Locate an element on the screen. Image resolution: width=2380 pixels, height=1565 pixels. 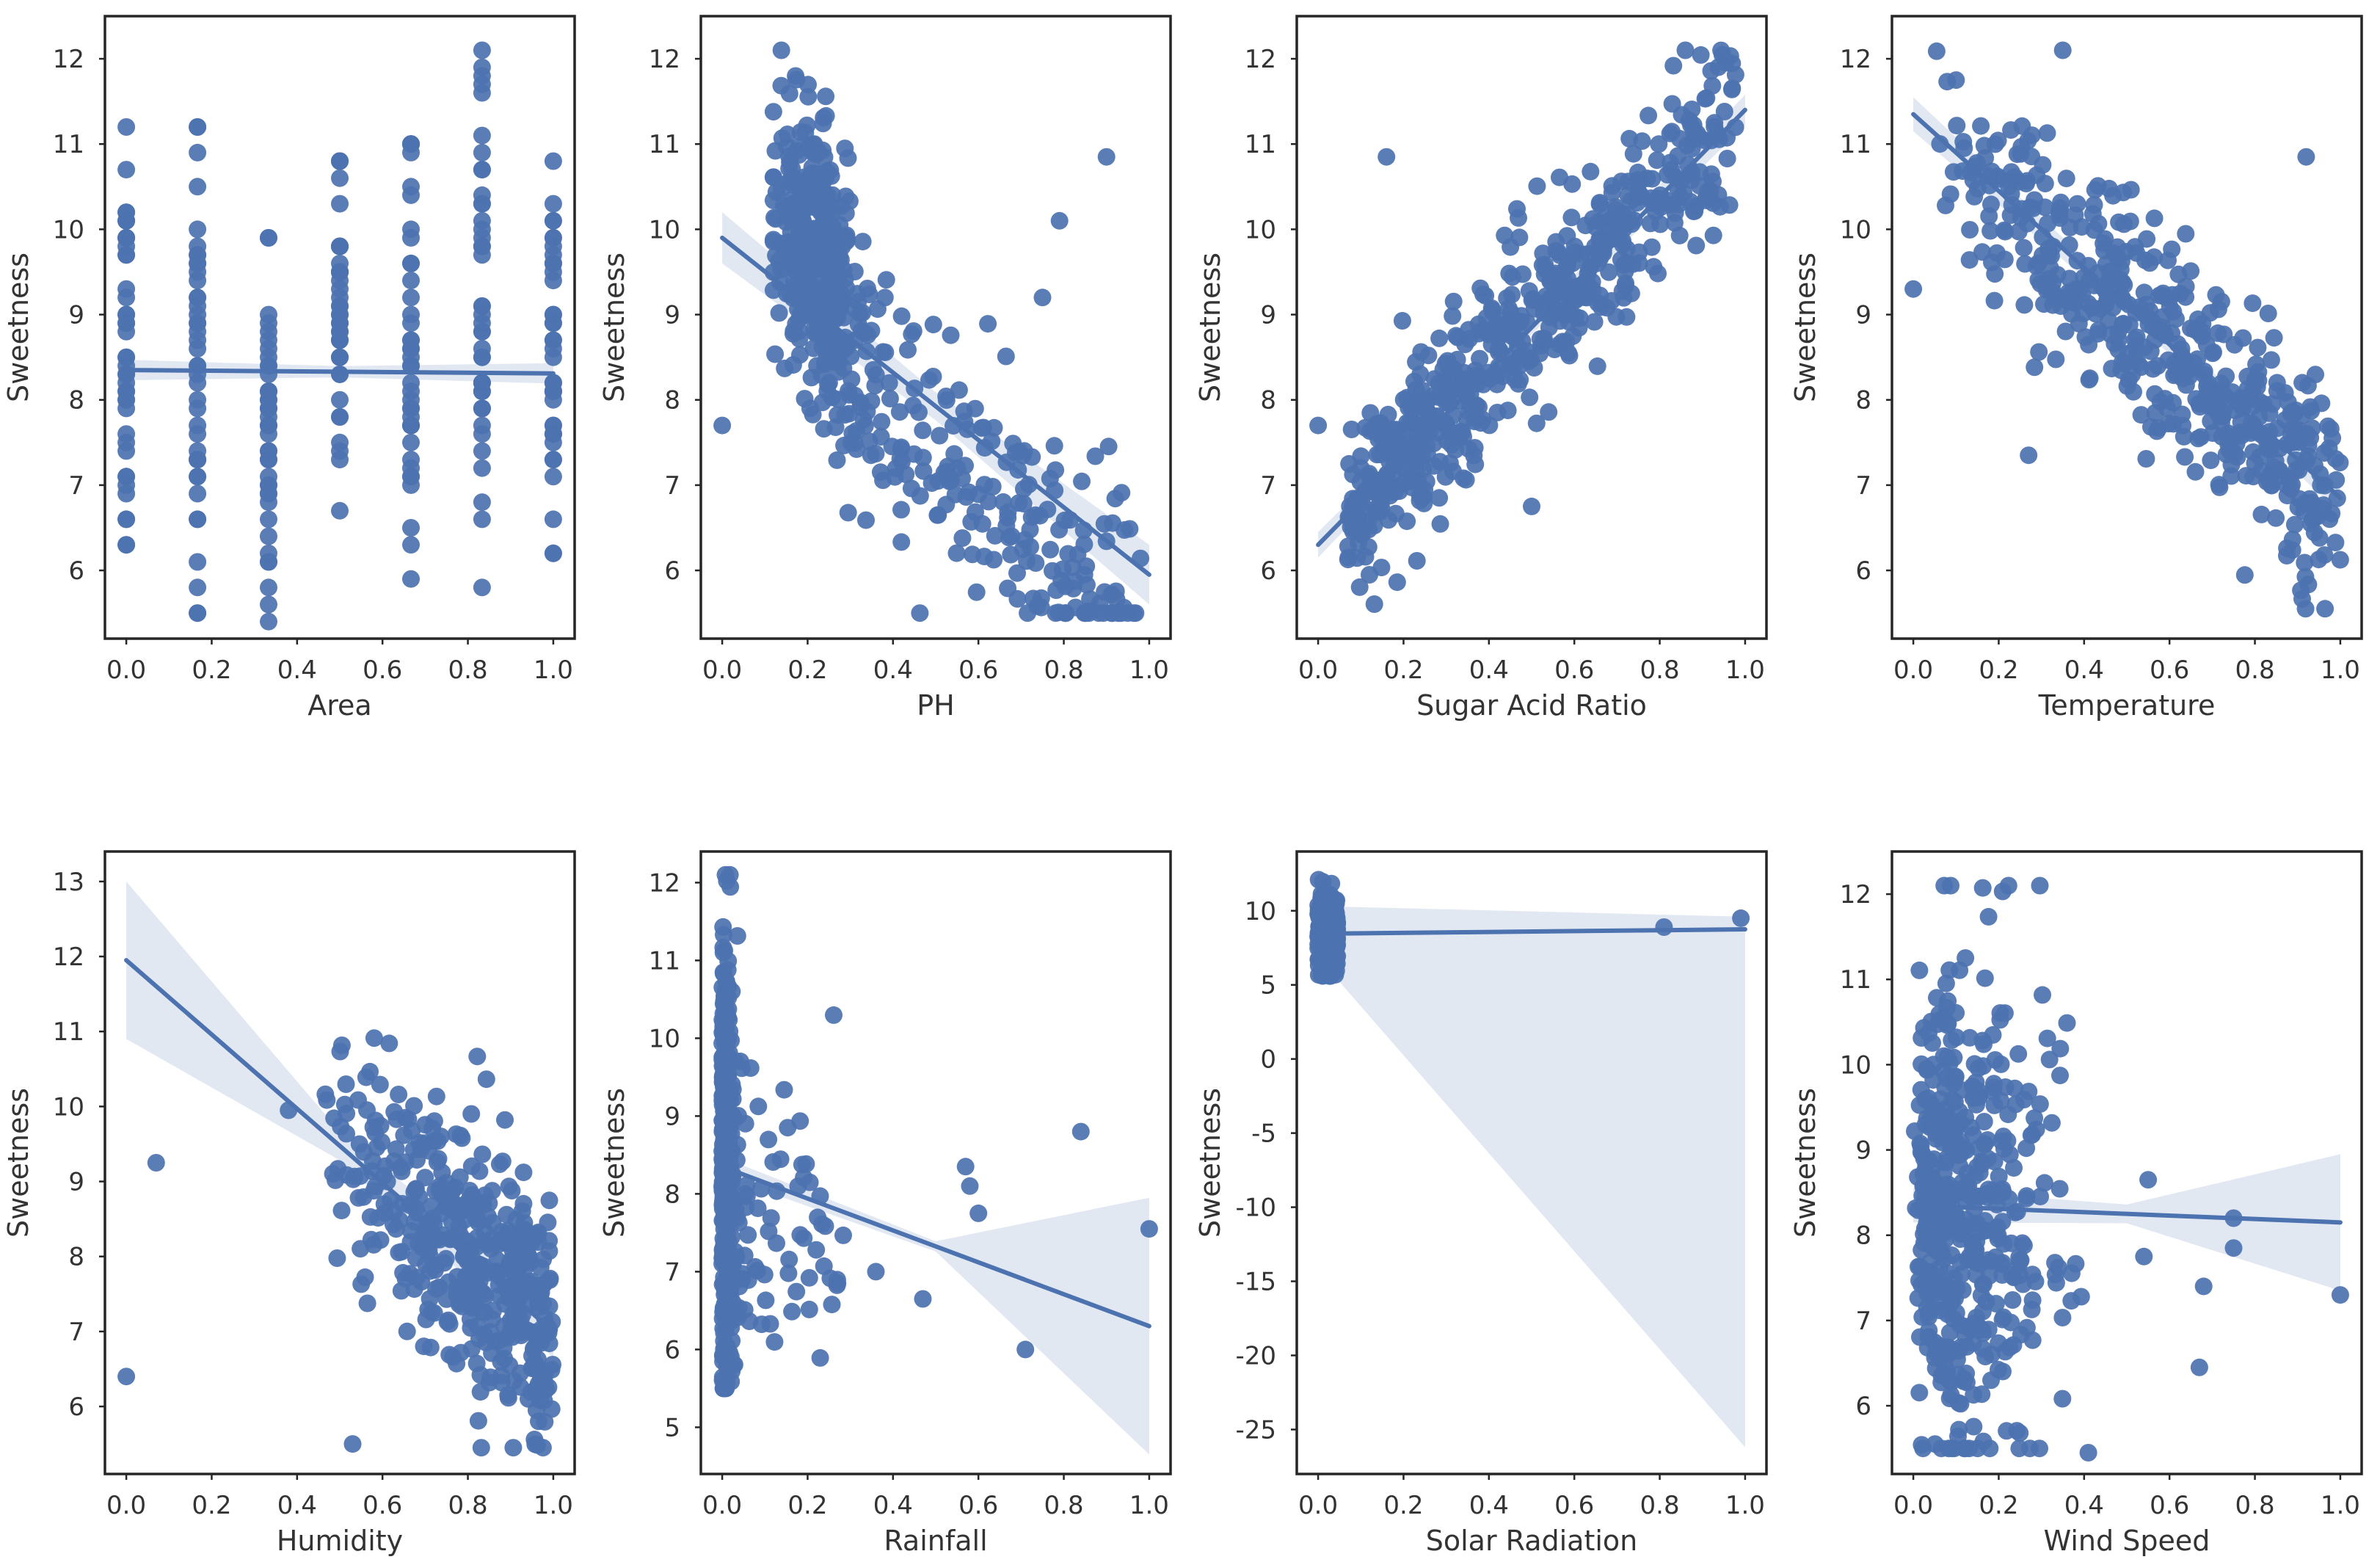
x-tick-label: 0.0 is located at coordinates (1318, 1505).